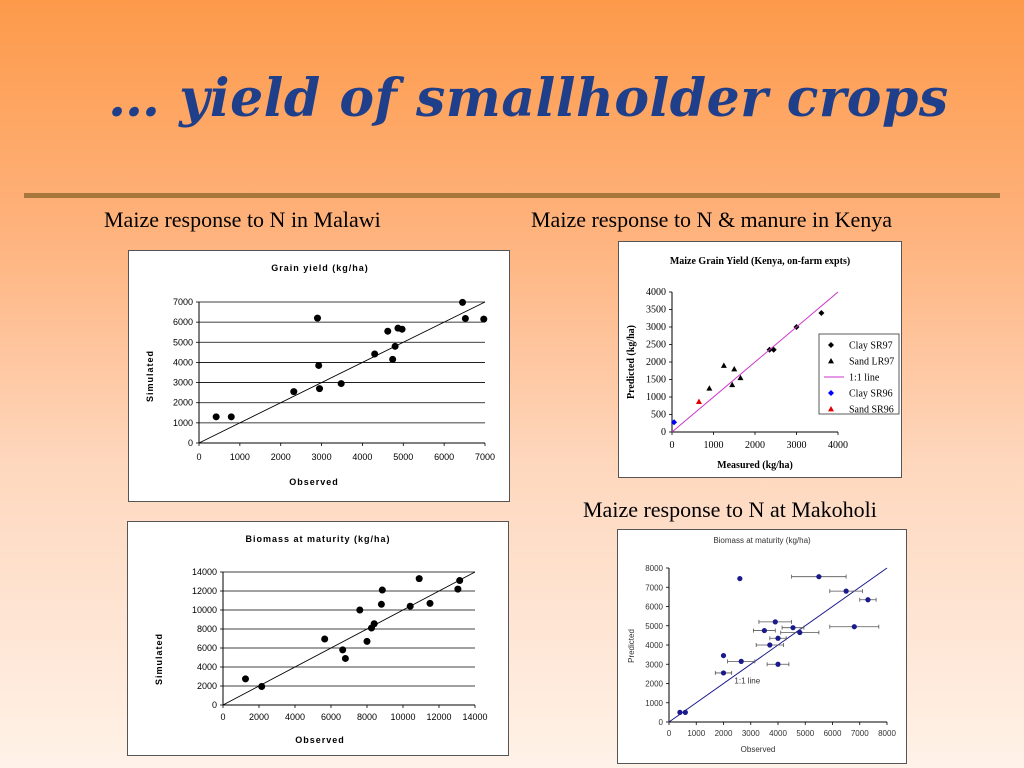  I want to click on caption-makoholi: Maize response to N at Makoholi, so click(730, 509).